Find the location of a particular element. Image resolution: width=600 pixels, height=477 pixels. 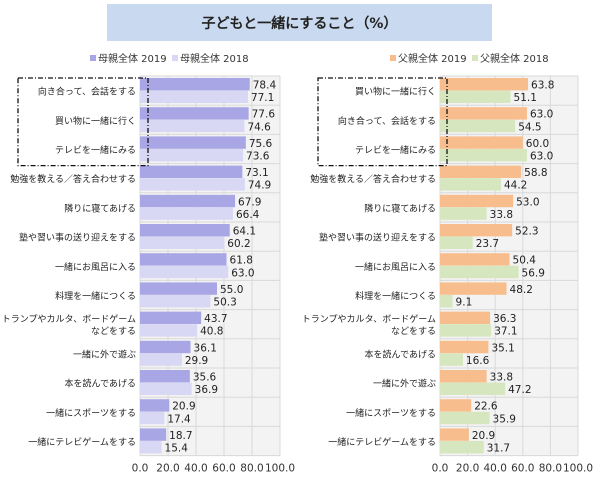

category-label: 隣りに寝てあげる is located at coordinates (400, 208).